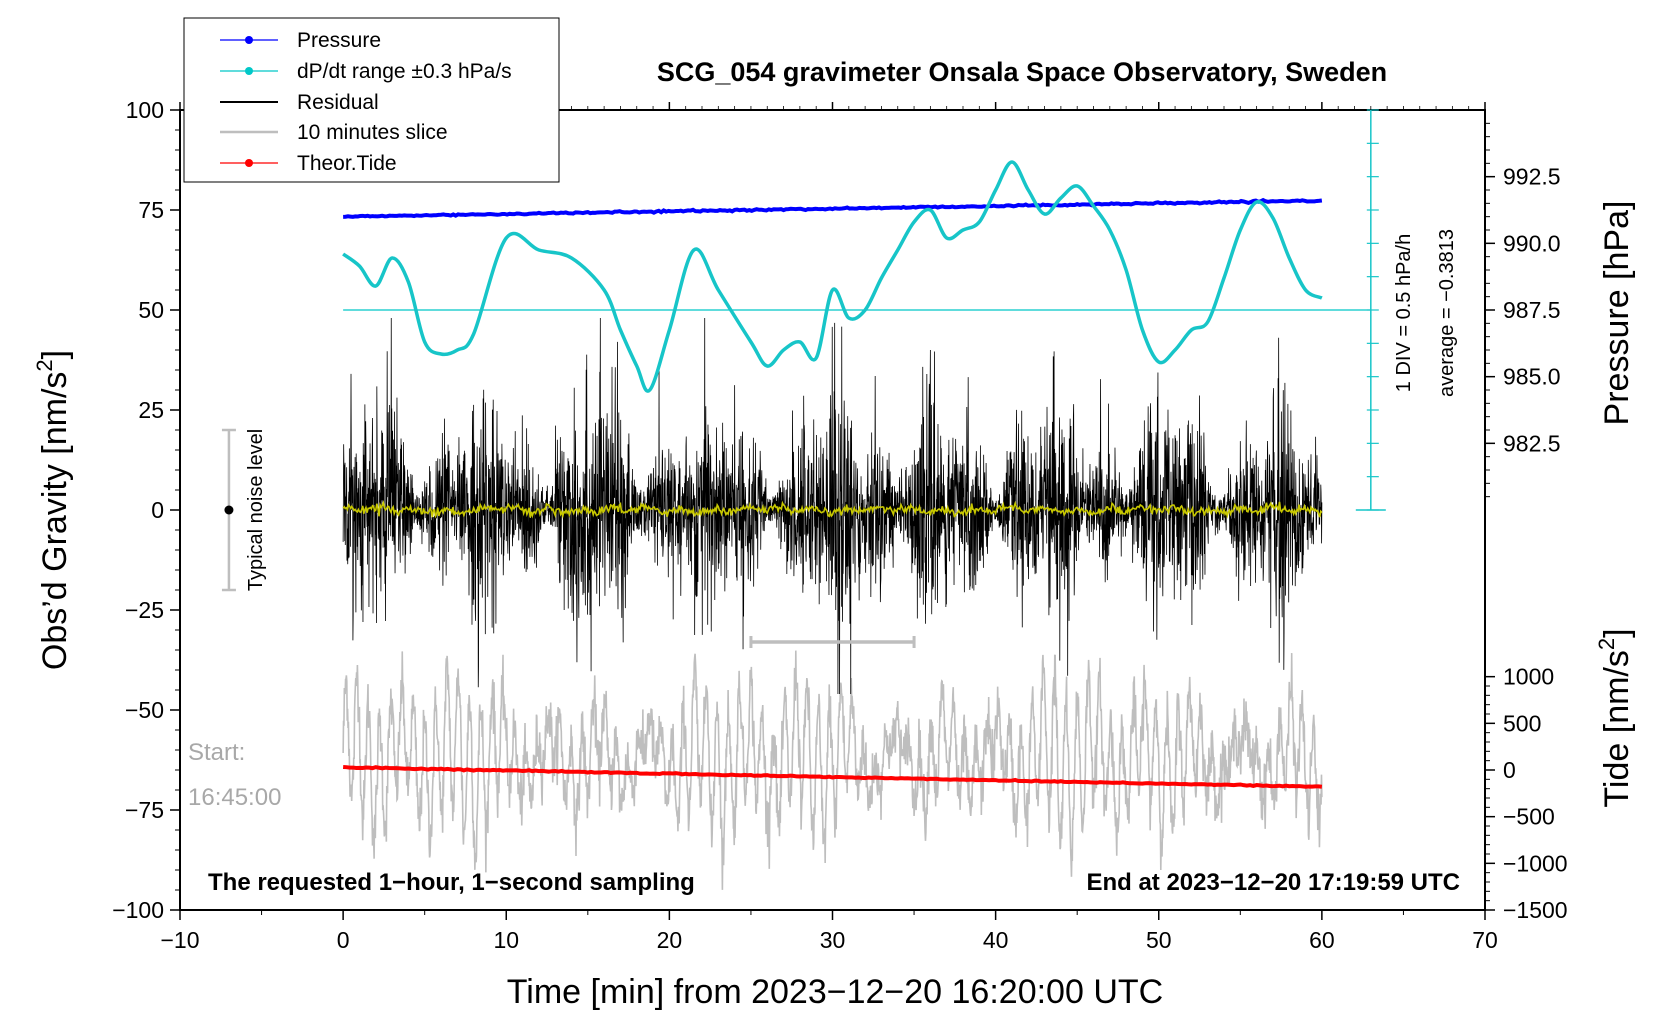 The image size is (1676, 1020). I want to click on legend-box, so click(371, 100).